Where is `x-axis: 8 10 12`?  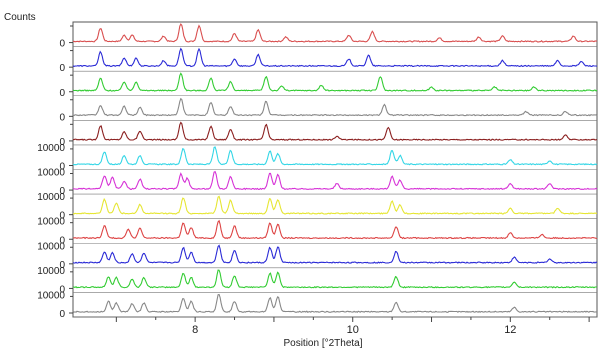 x-axis: 8 10 12 is located at coordinates (352, 326).